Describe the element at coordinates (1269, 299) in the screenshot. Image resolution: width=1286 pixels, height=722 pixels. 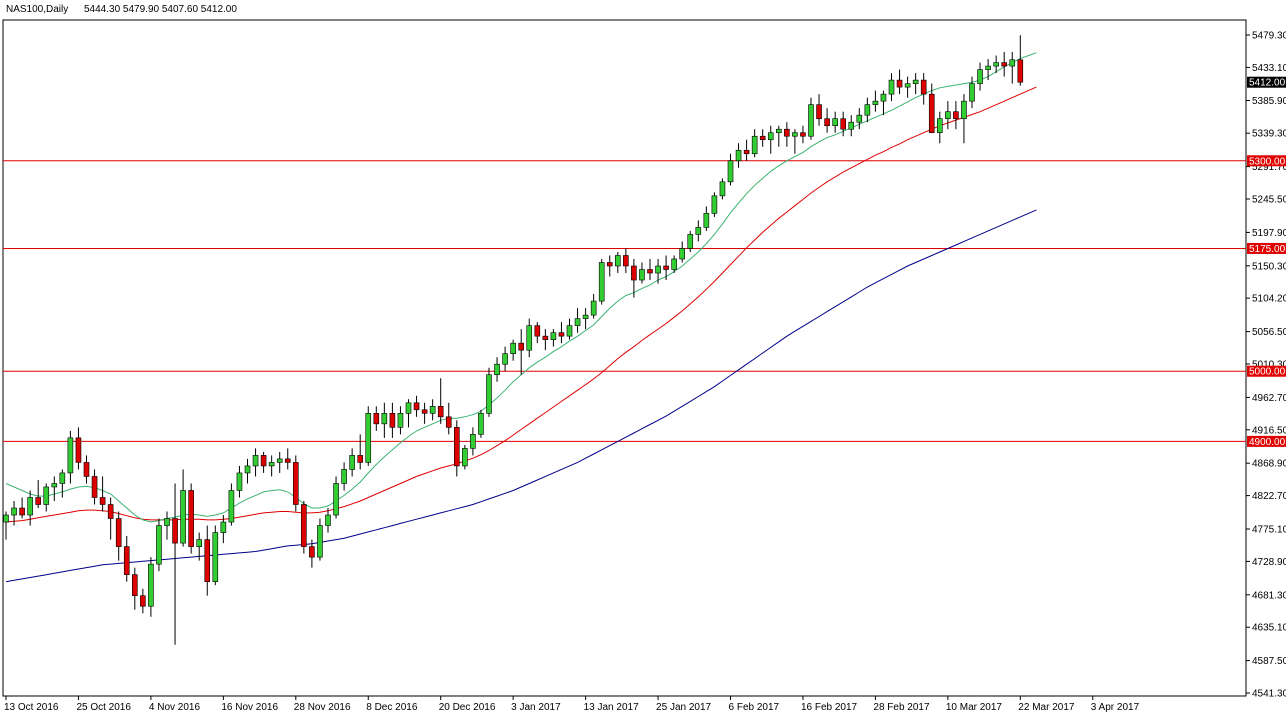
I see `y-tick-label: 5104.20` at that location.